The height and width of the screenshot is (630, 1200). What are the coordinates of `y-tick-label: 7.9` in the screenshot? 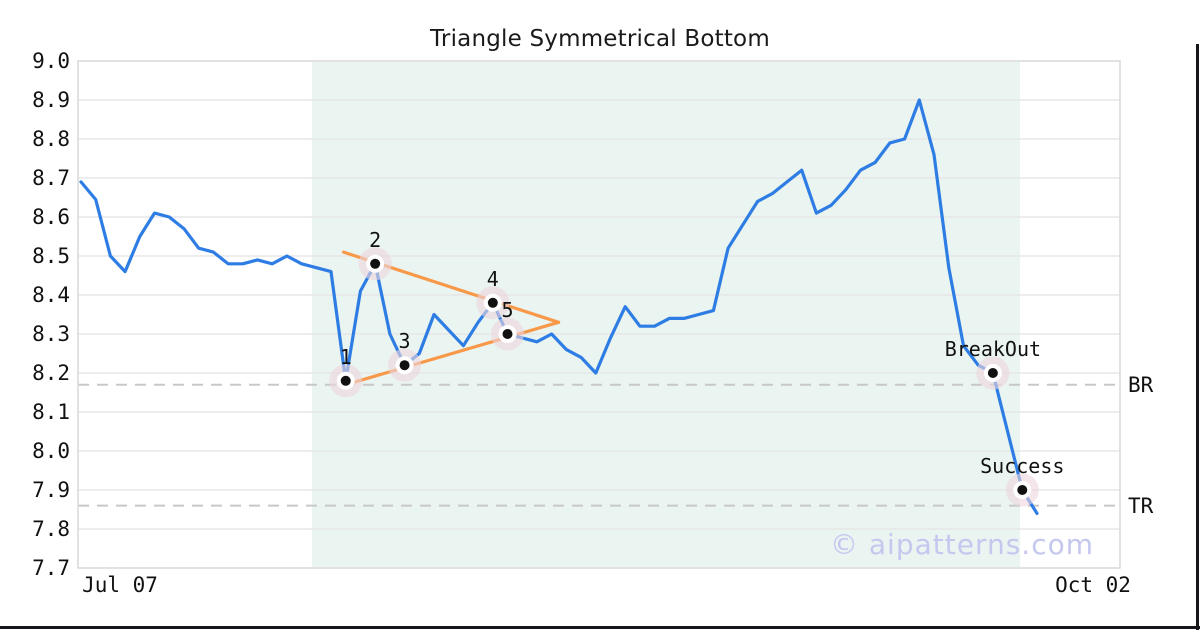 It's located at (51, 490).